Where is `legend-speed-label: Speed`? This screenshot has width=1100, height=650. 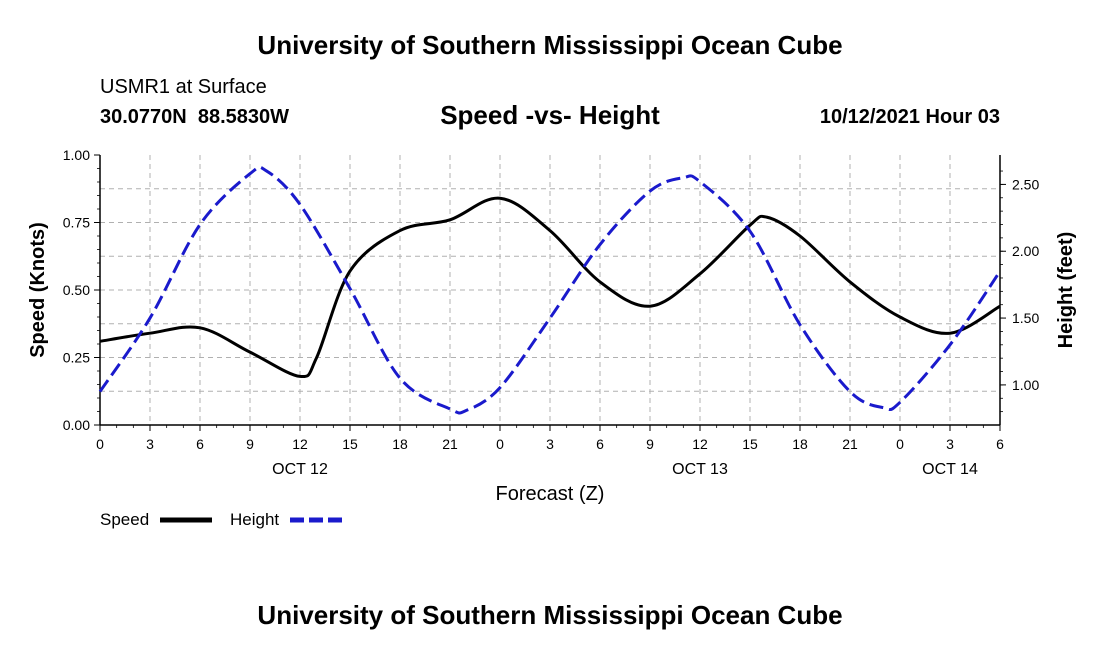
legend-speed-label: Speed is located at coordinates (124, 519).